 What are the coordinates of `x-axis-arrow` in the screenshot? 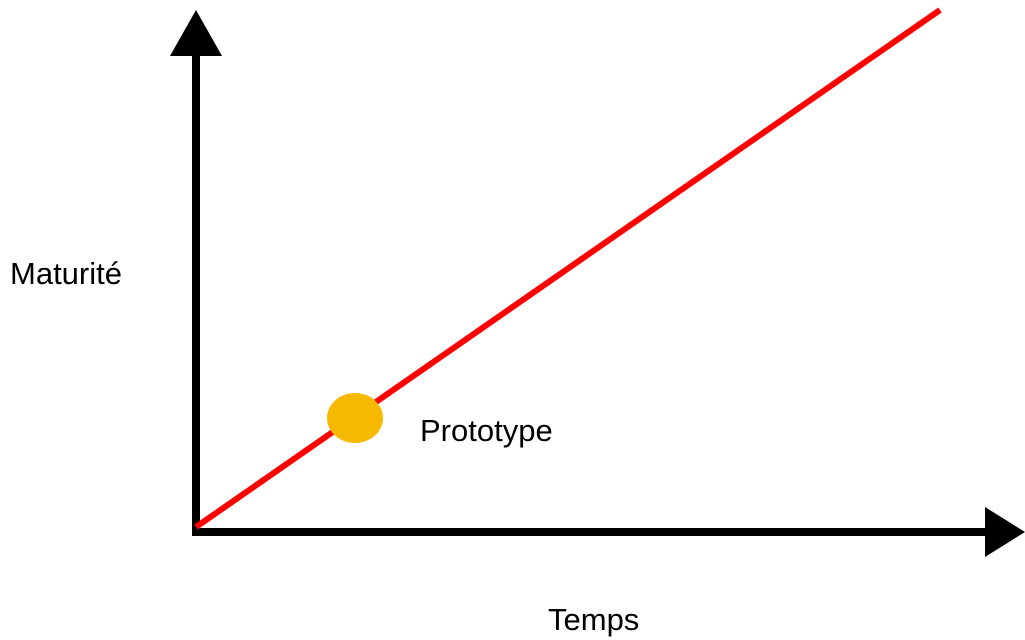 It's located at (1005, 532).